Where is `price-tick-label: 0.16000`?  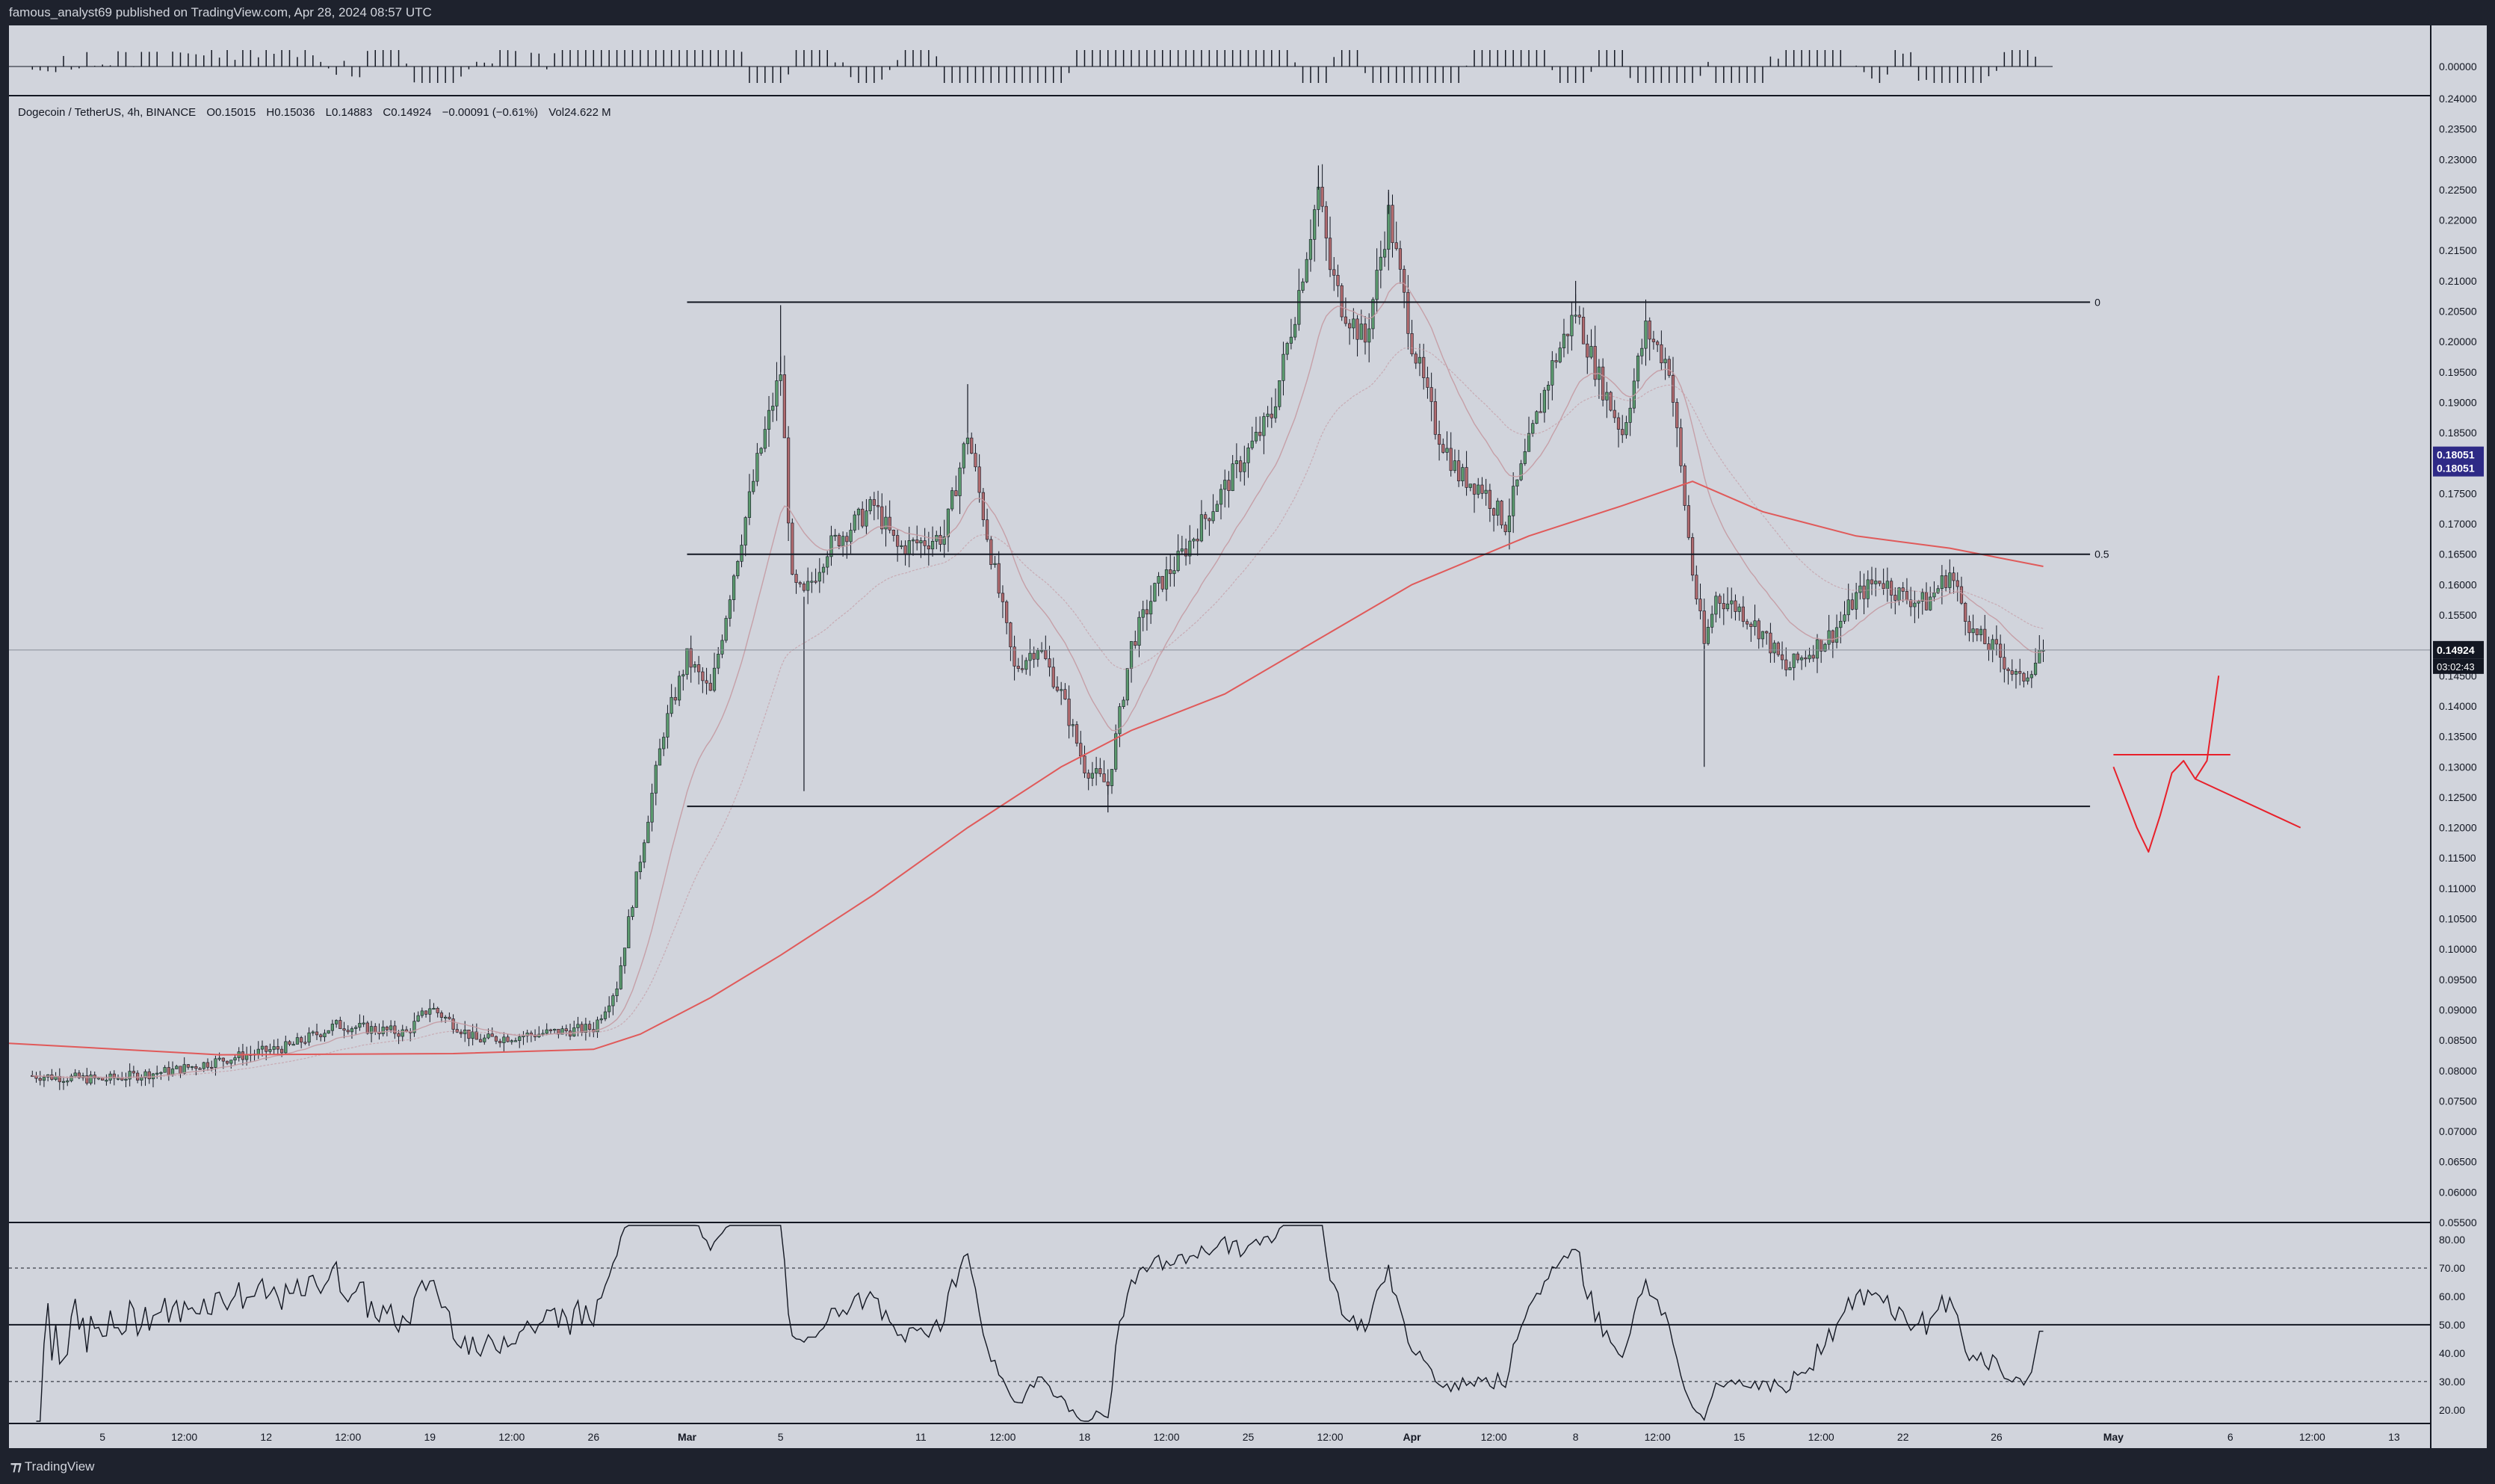 price-tick-label: 0.16000 is located at coordinates (2458, 584).